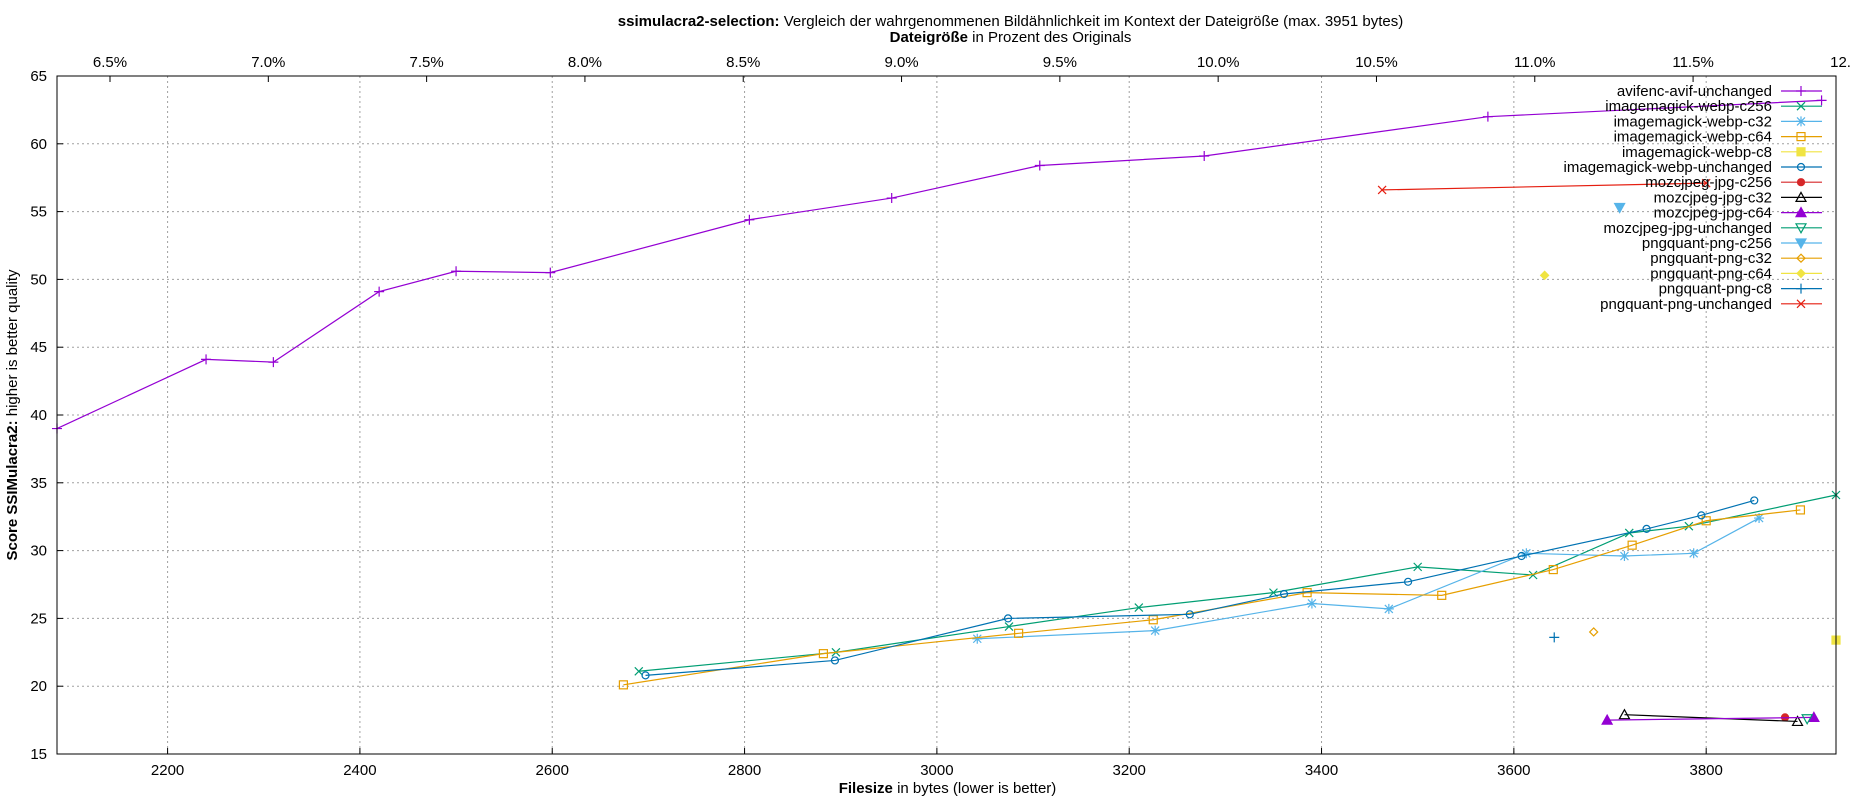 The width and height of the screenshot is (1850, 800). Describe the element at coordinates (1129, 770) in the screenshot. I see `x-tick-label: 3200` at that location.